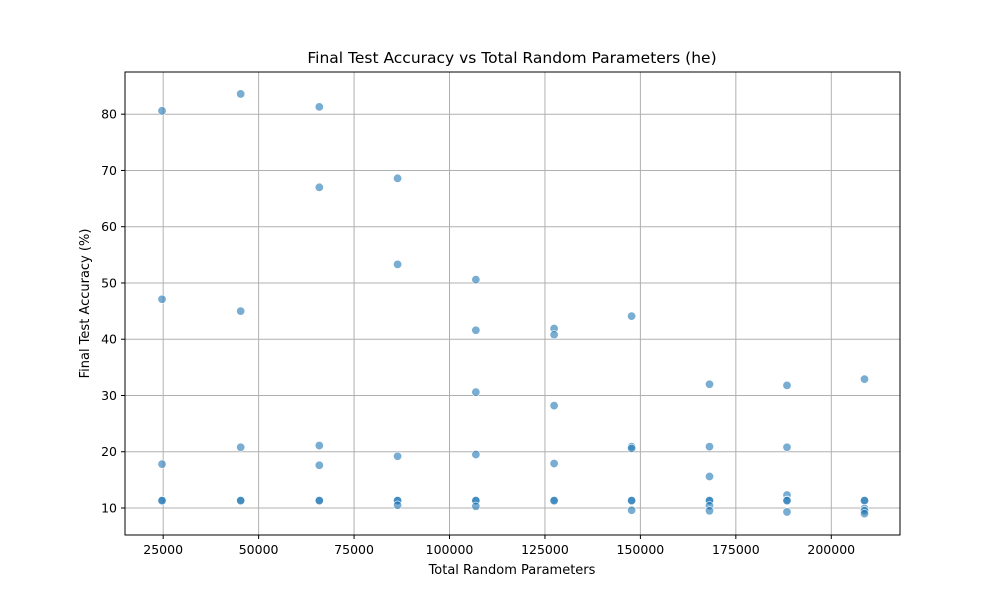 Image resolution: width=1000 pixels, height=600 pixels. Describe the element at coordinates (109, 282) in the screenshot. I see `y-tick-label: 50` at that location.